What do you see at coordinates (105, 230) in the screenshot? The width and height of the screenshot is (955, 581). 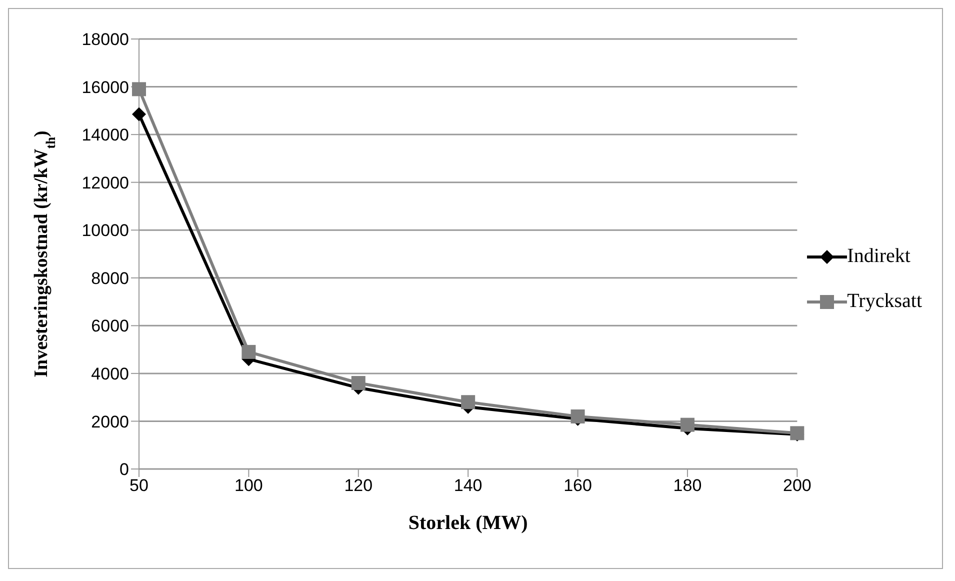 I see `y-tick-label: 10000` at bounding box center [105, 230].